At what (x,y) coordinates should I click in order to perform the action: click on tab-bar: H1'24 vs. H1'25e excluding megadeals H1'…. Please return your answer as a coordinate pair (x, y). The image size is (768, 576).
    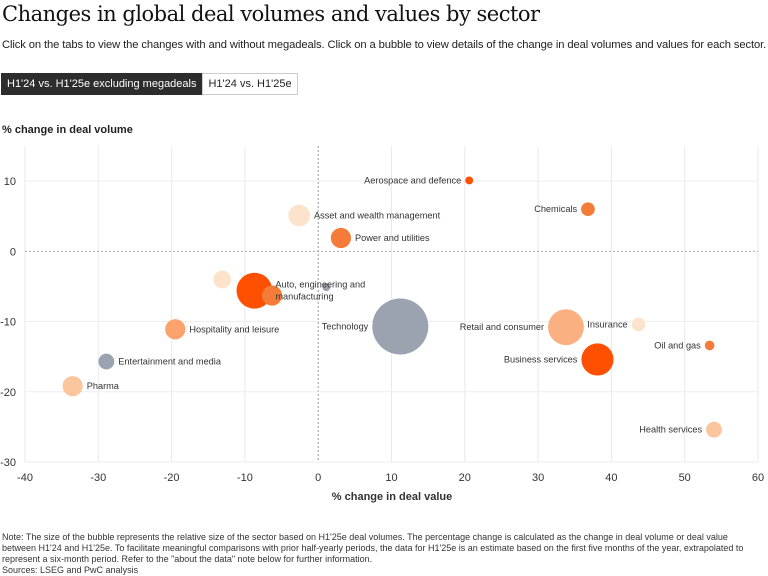
    Looking at the image, I should click on (149, 84).